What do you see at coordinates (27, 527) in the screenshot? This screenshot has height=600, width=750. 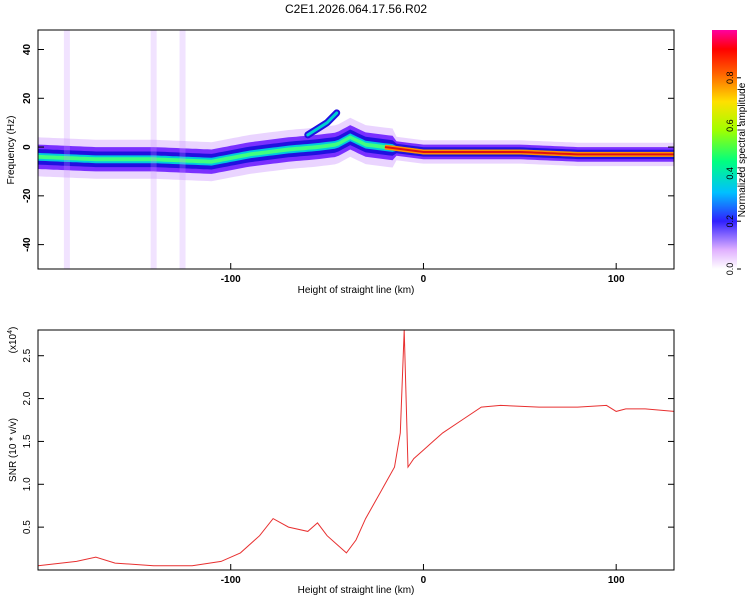 I see `snr-ytick-label-0: 0.5` at bounding box center [27, 527].